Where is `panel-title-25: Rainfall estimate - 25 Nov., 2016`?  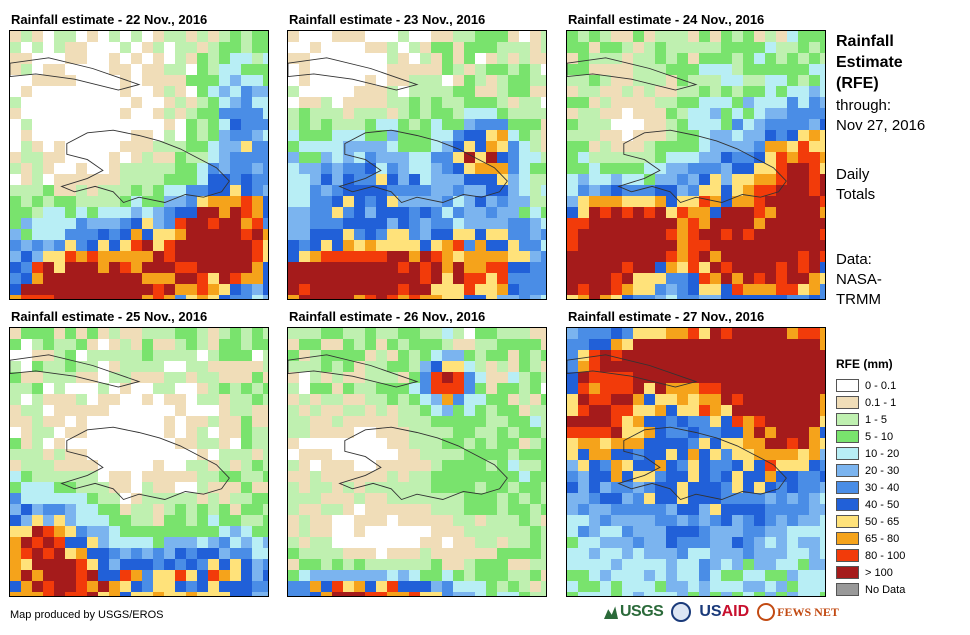
panel-title-25: Rainfall estimate - 25 Nov., 2016 is located at coordinates (109, 316).